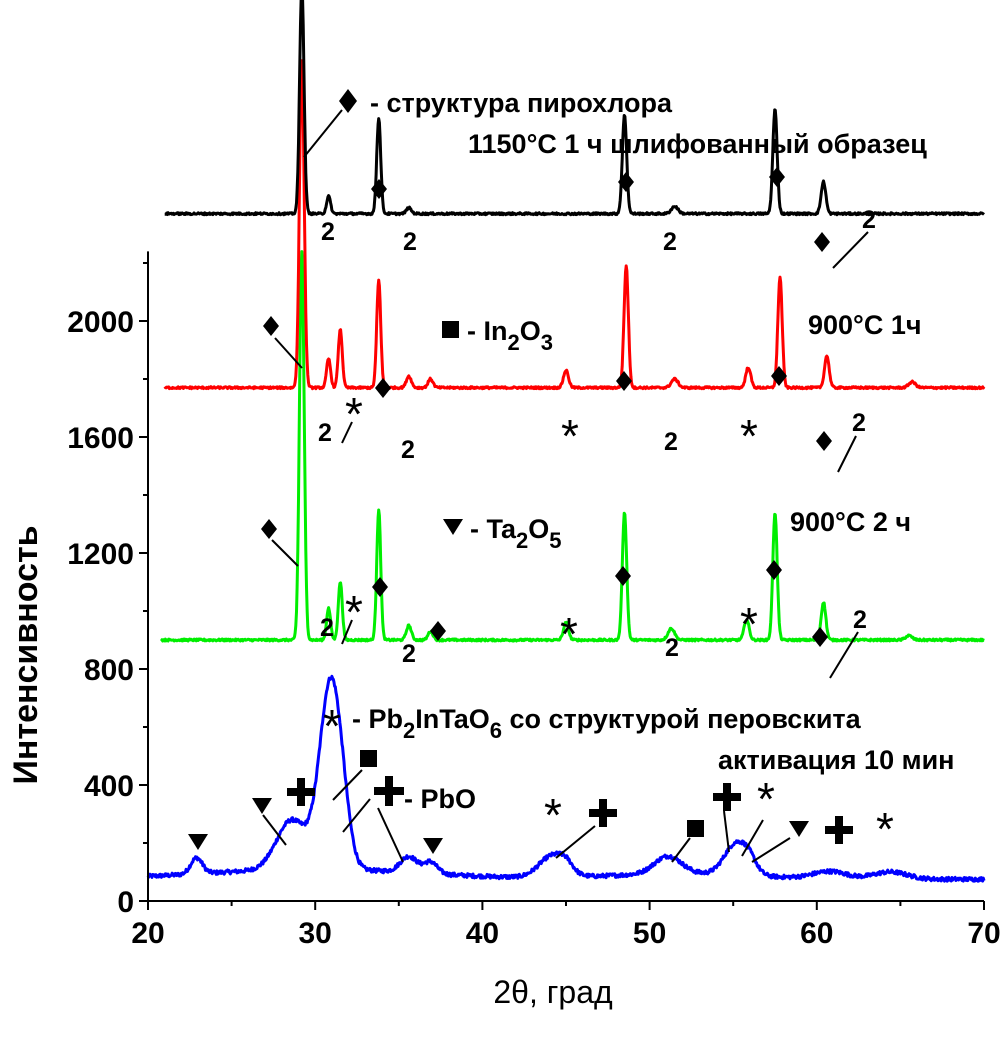 The height and width of the screenshot is (1045, 1004). I want to click on y-tick-label-400: 400, so click(109, 786).